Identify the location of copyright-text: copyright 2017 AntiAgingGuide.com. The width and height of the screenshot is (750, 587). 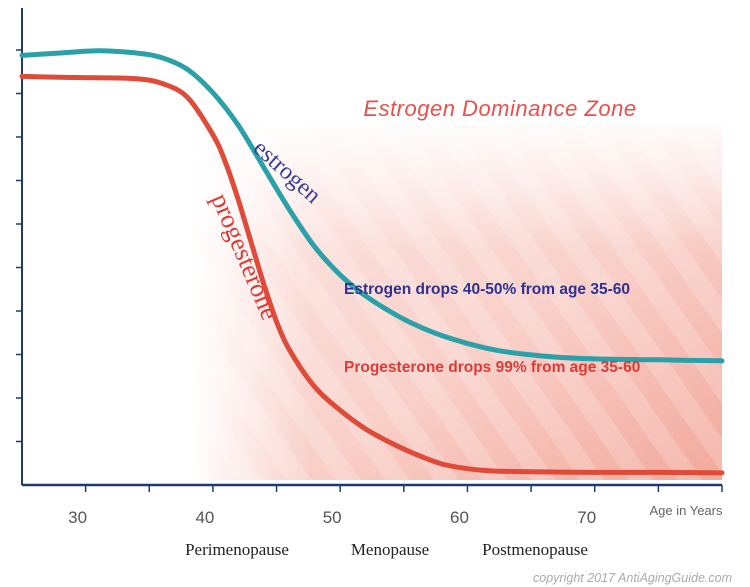
(632, 578).